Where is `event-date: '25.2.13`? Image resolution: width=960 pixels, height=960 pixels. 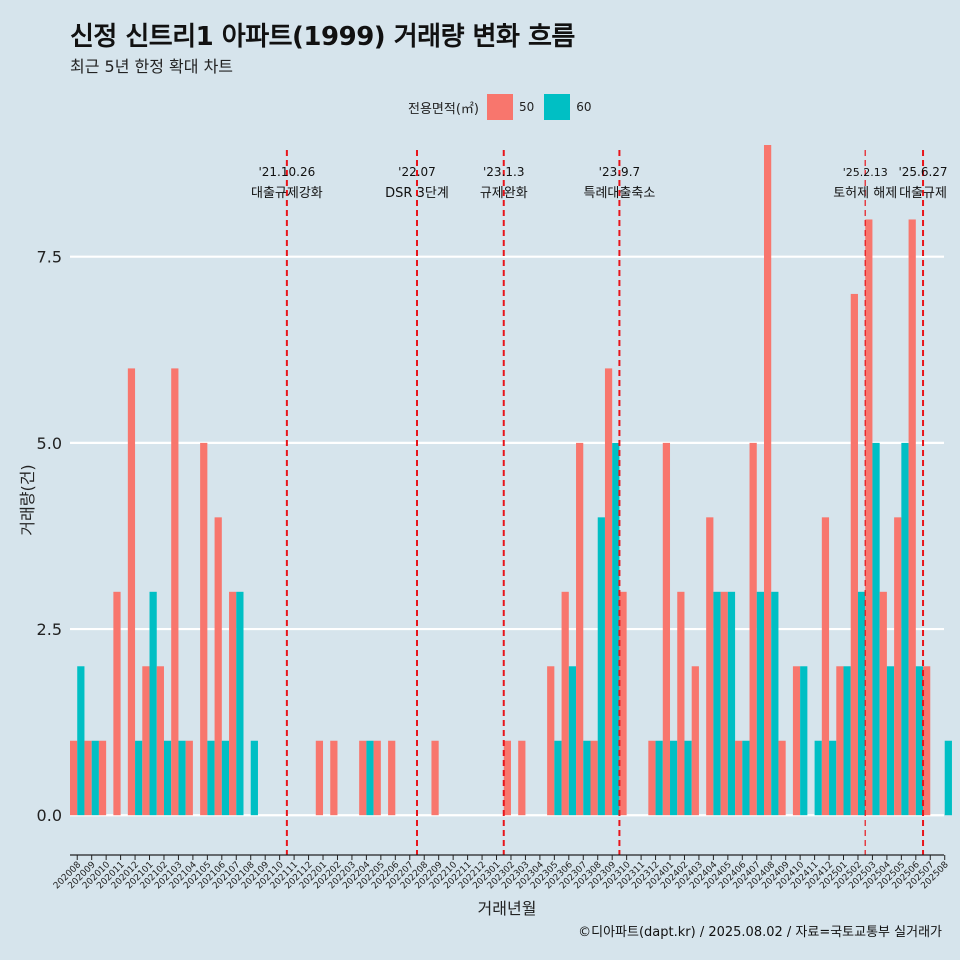
event-date: '25.2.13 is located at coordinates (865, 172).